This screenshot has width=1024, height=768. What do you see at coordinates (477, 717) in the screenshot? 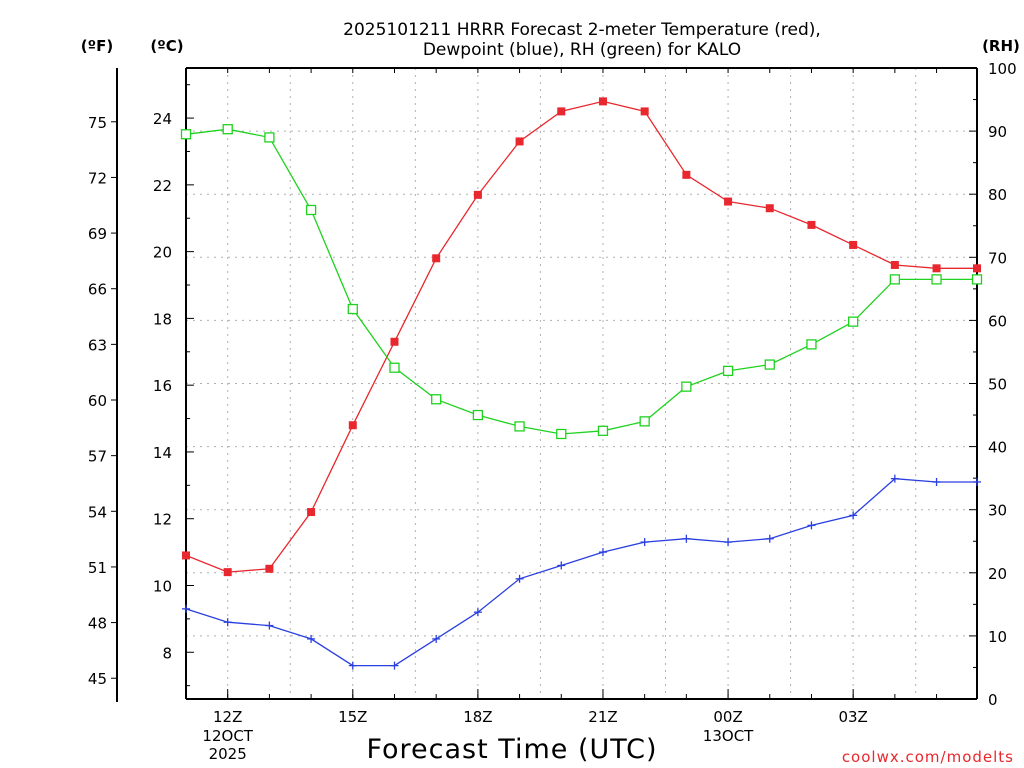
I see `x-tick-label: 18Z` at bounding box center [477, 717].